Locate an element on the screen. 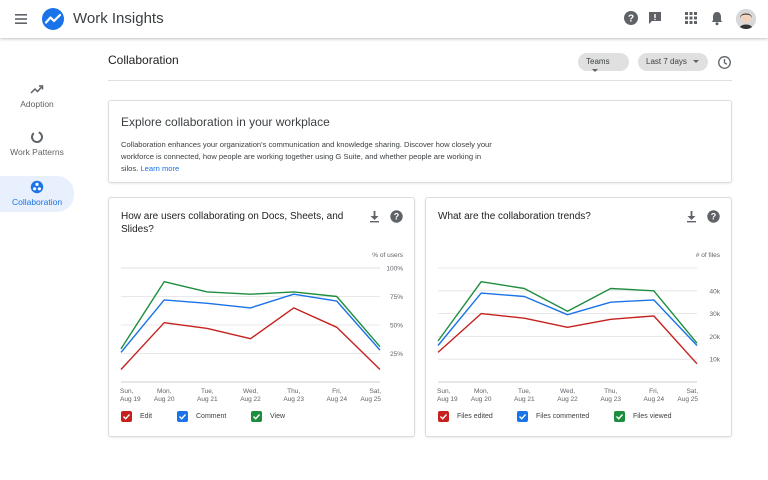 The width and height of the screenshot is (768, 480). legend-label: Files commented is located at coordinates (563, 416).